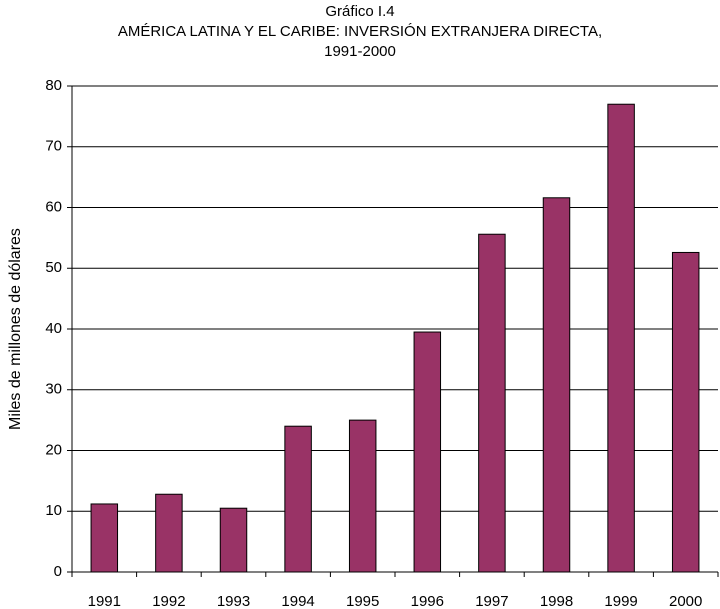 This screenshot has width=720, height=609. What do you see at coordinates (297, 601) in the screenshot?
I see `x-tick-label: 1994` at bounding box center [297, 601].